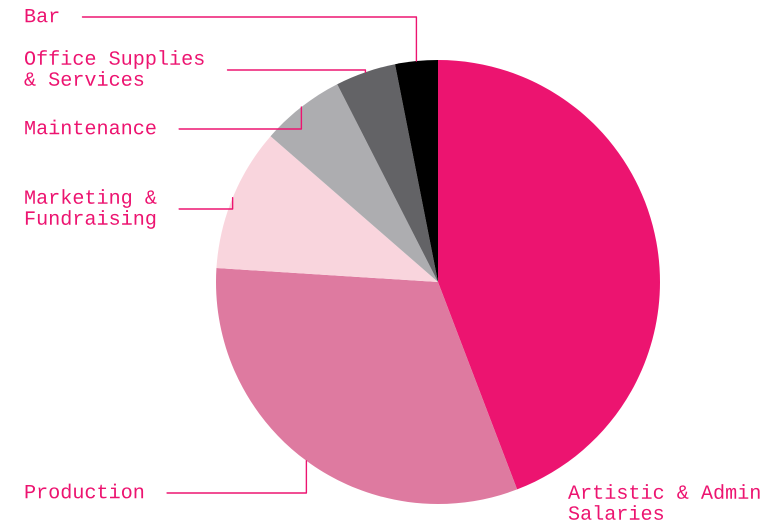 The image size is (774, 529). What do you see at coordinates (91, 209) in the screenshot?
I see `slice-label: Marketing & Fundraising` at bounding box center [91, 209].